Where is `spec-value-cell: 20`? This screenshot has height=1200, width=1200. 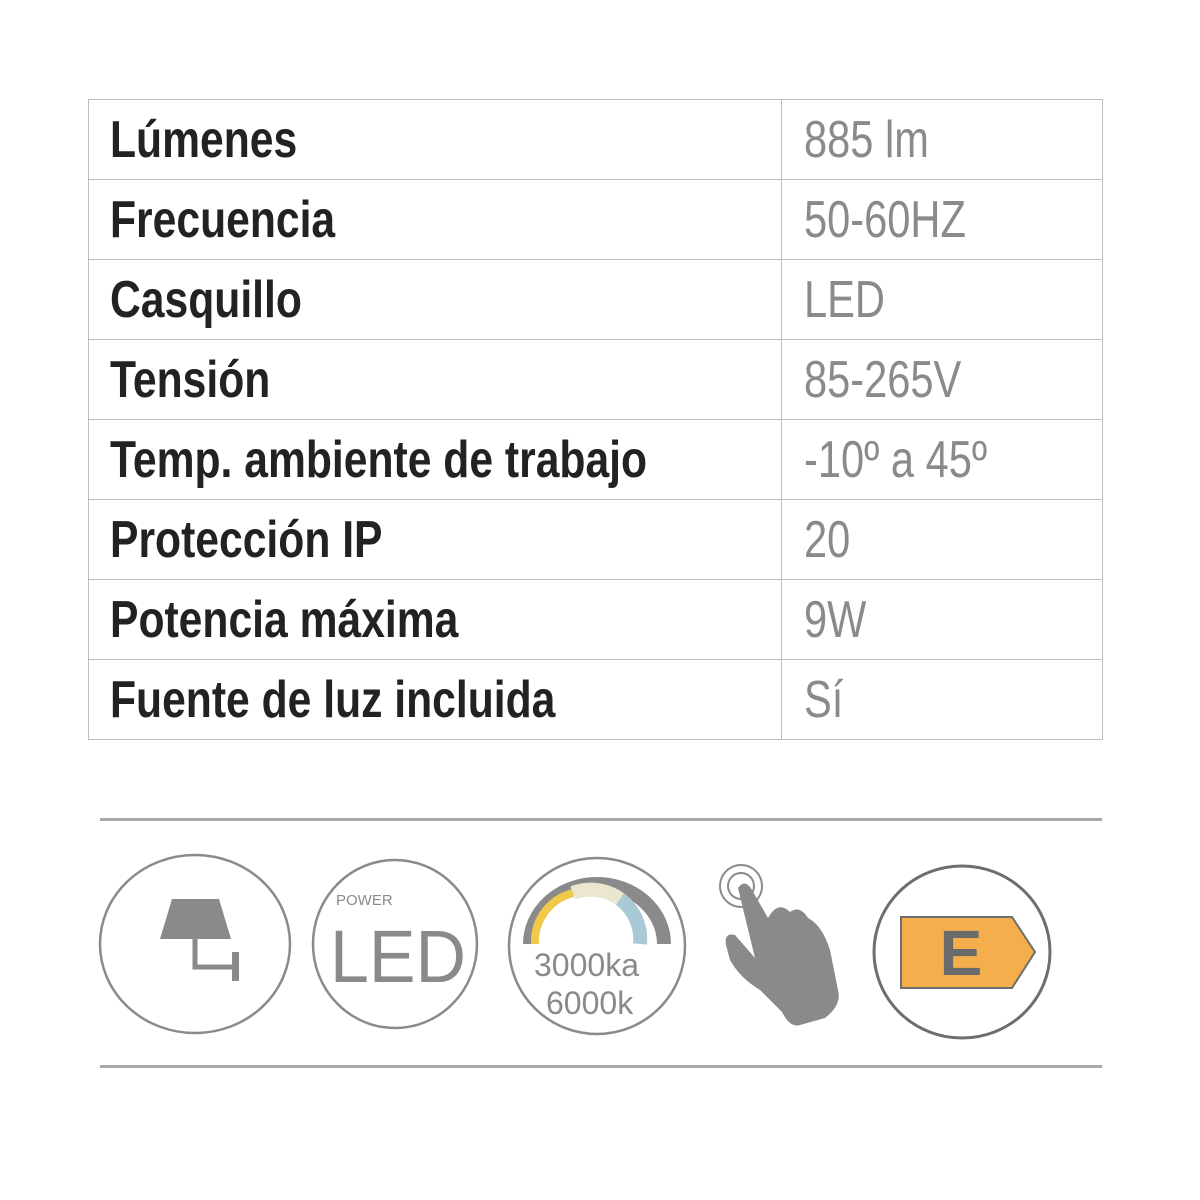
spec-value-cell: 20 is located at coordinates (942, 539).